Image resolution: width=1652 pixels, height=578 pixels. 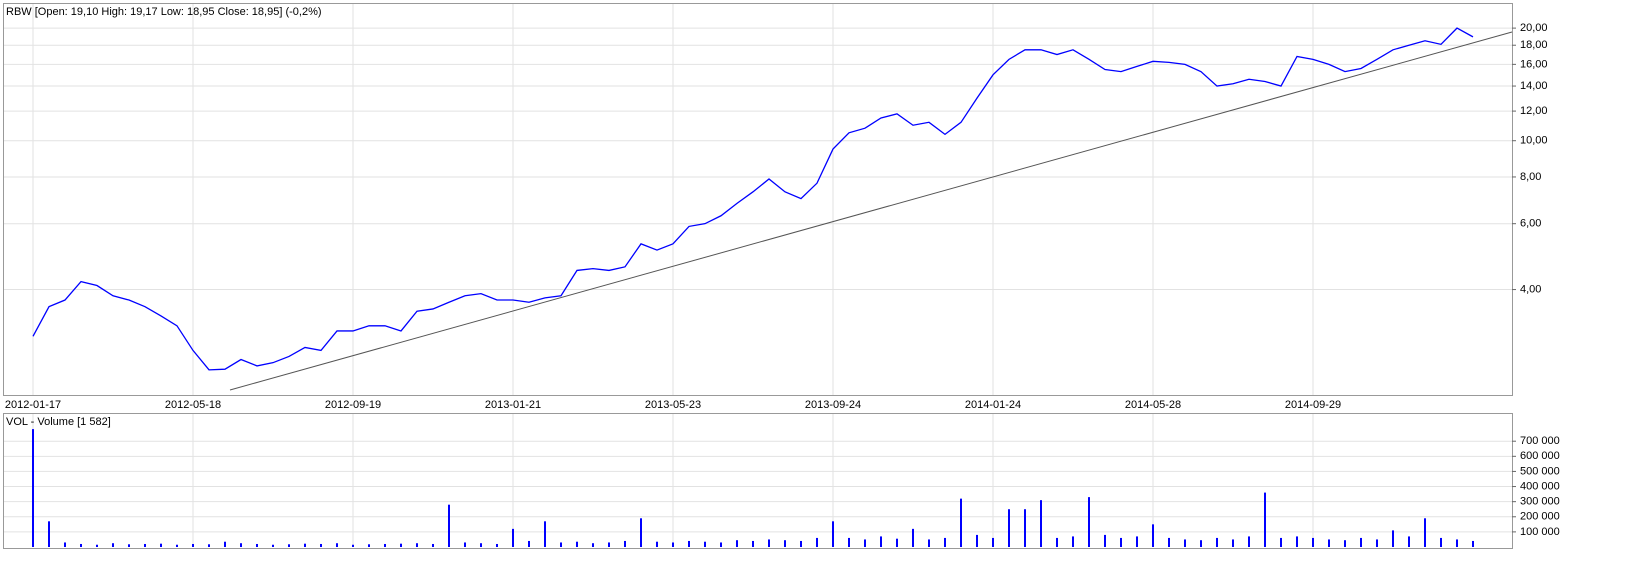 I want to click on panel-title: VOL - Volume [1 582], so click(x=58, y=422).